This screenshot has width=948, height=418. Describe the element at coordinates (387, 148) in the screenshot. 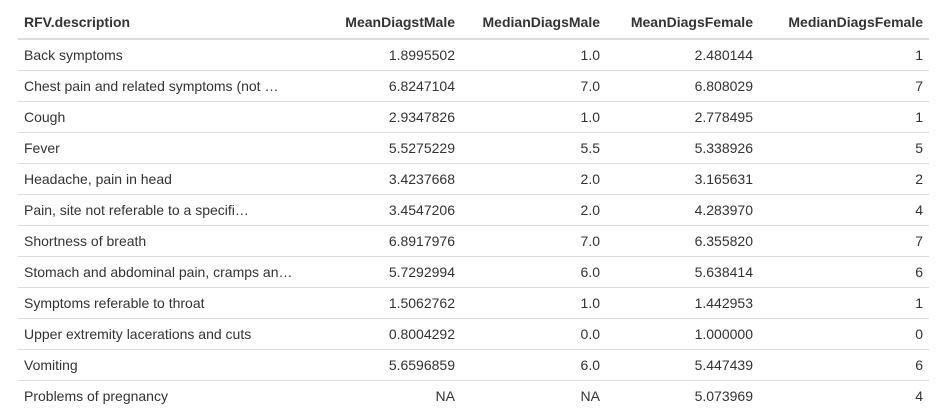

I see `cell-mean-diags-male: 5.5275229` at that location.